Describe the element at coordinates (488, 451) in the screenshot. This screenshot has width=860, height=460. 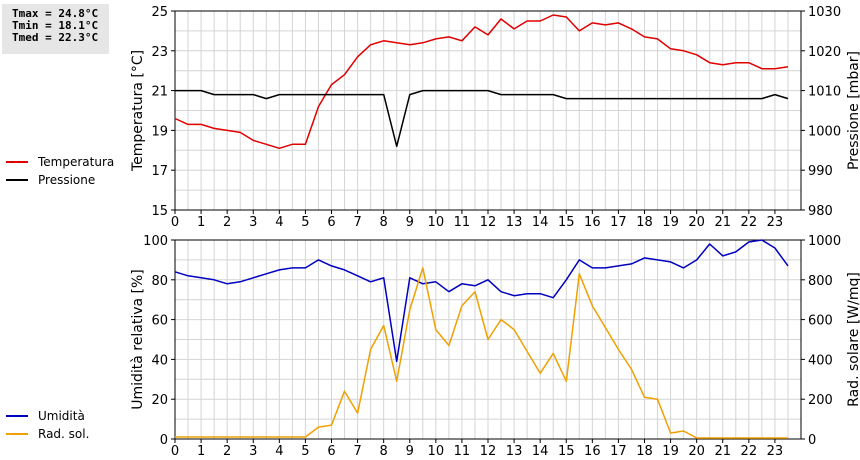
I see `bottom-x-tick-label: 12` at that location.